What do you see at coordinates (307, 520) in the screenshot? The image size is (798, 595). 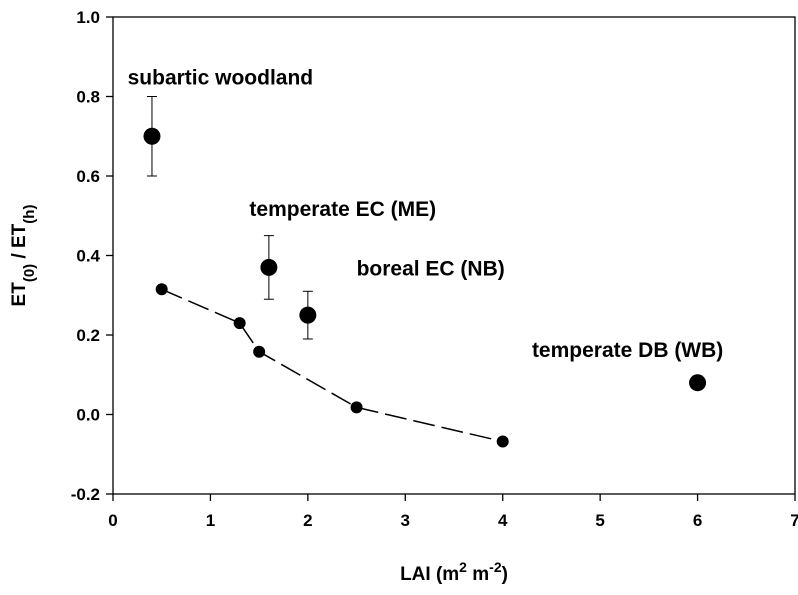 I see `x-tick-label: 2` at bounding box center [307, 520].